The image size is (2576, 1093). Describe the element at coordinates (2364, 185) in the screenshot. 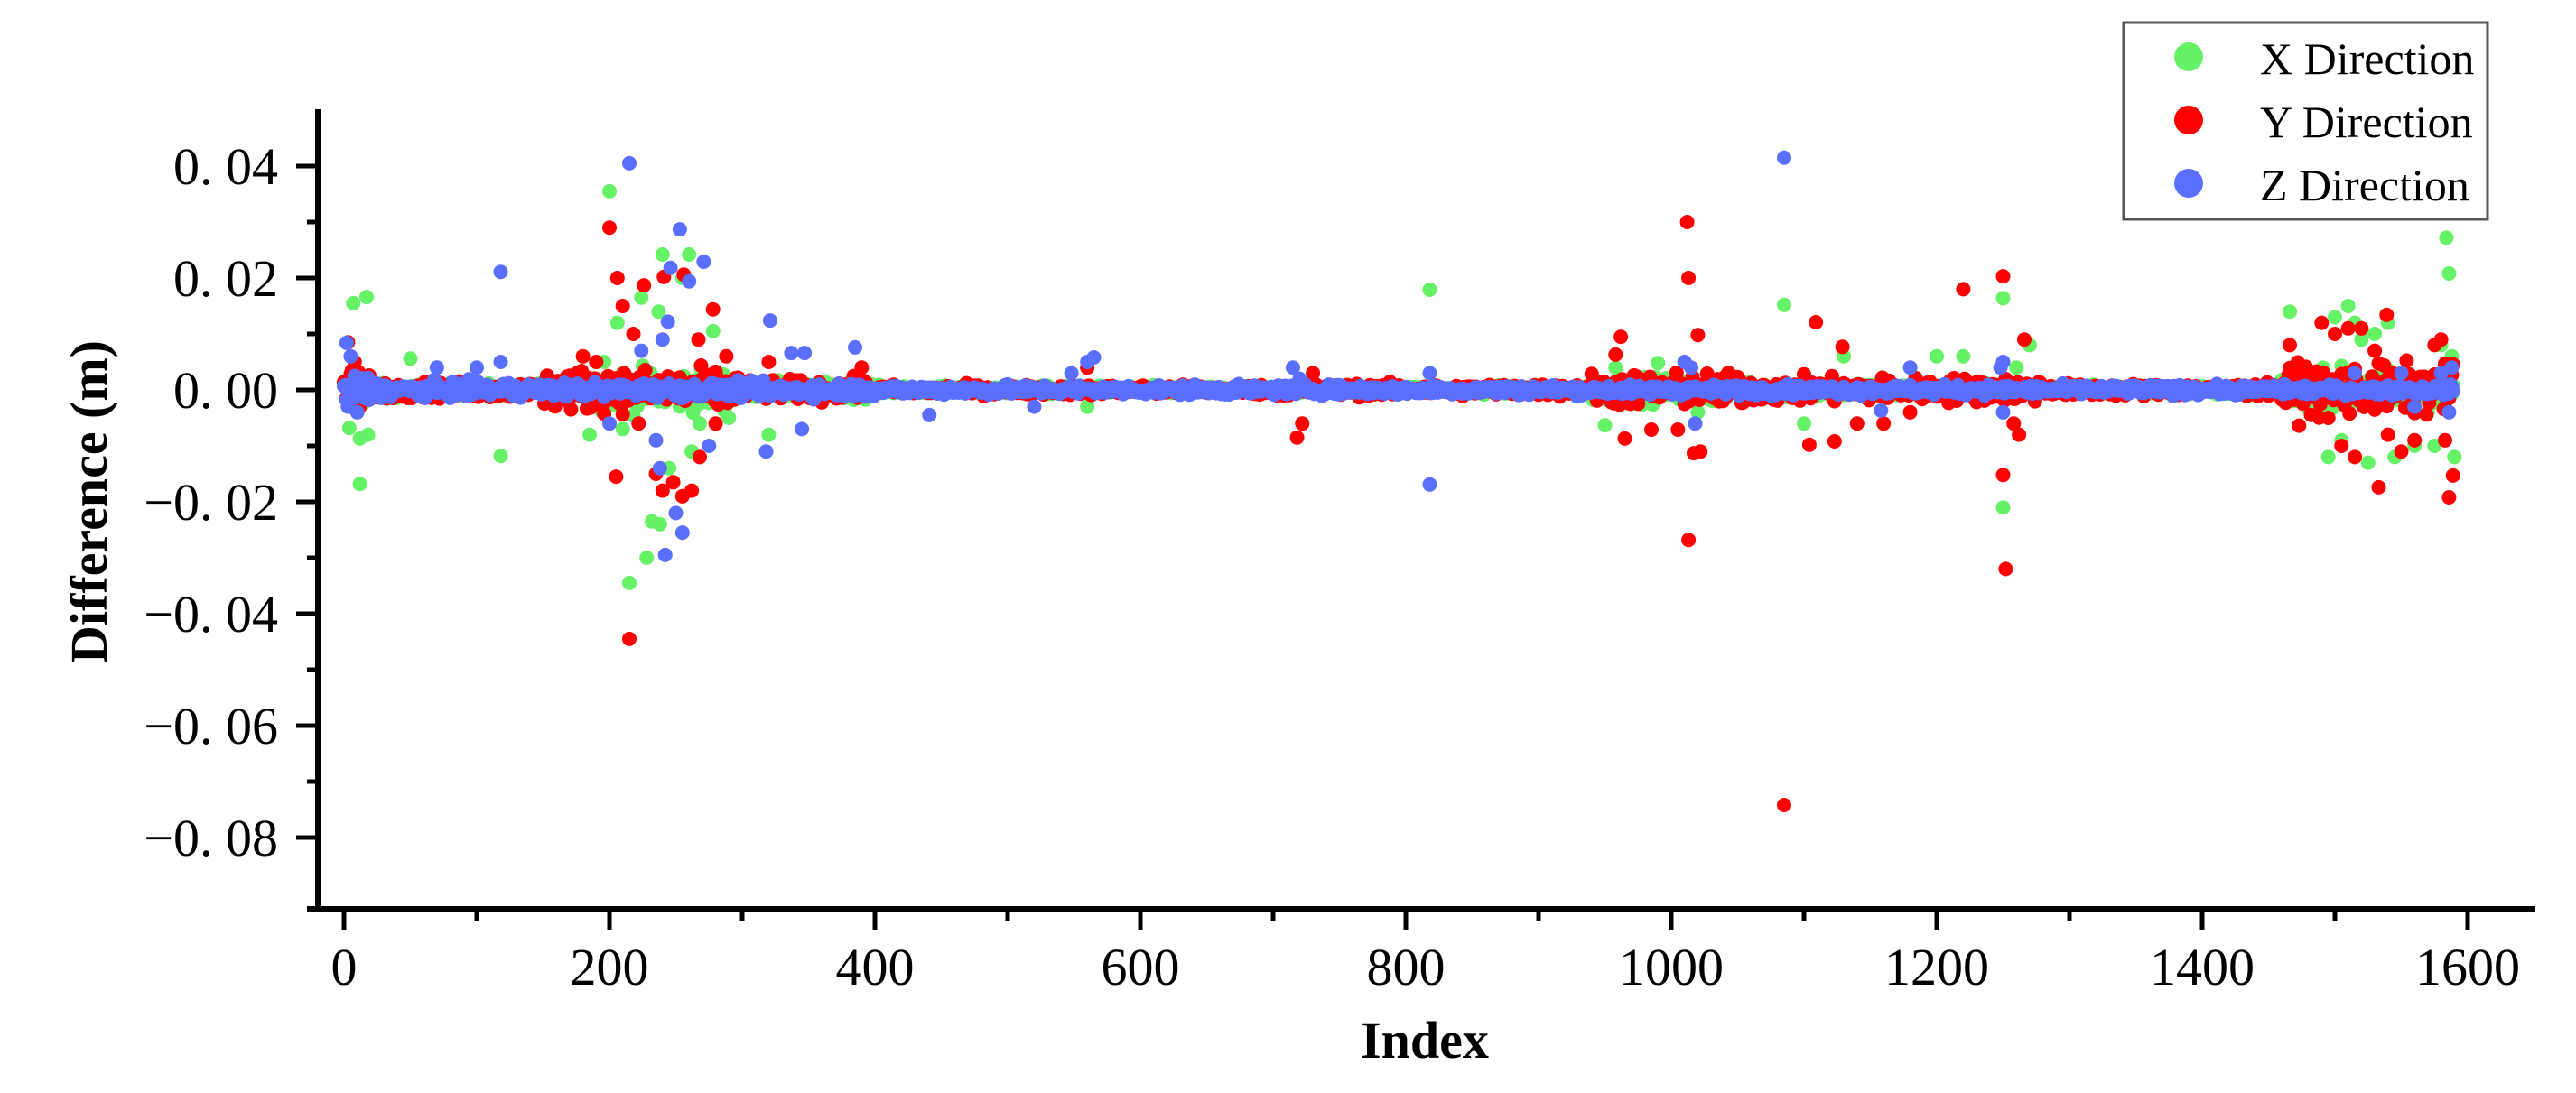

I see `legend-label-z: Z Direction` at that location.